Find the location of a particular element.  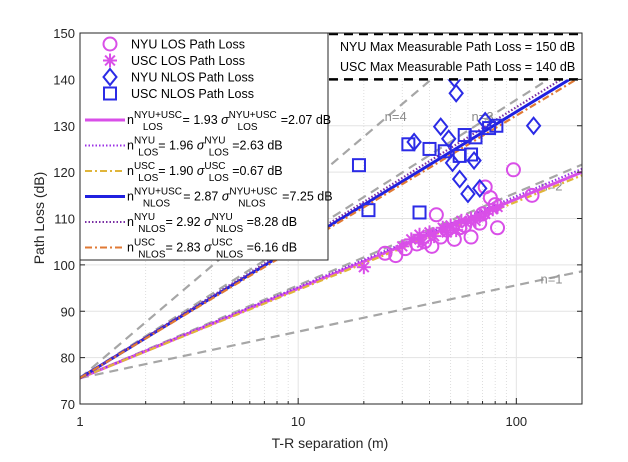

reference-label: n=4 is located at coordinates (396, 116).